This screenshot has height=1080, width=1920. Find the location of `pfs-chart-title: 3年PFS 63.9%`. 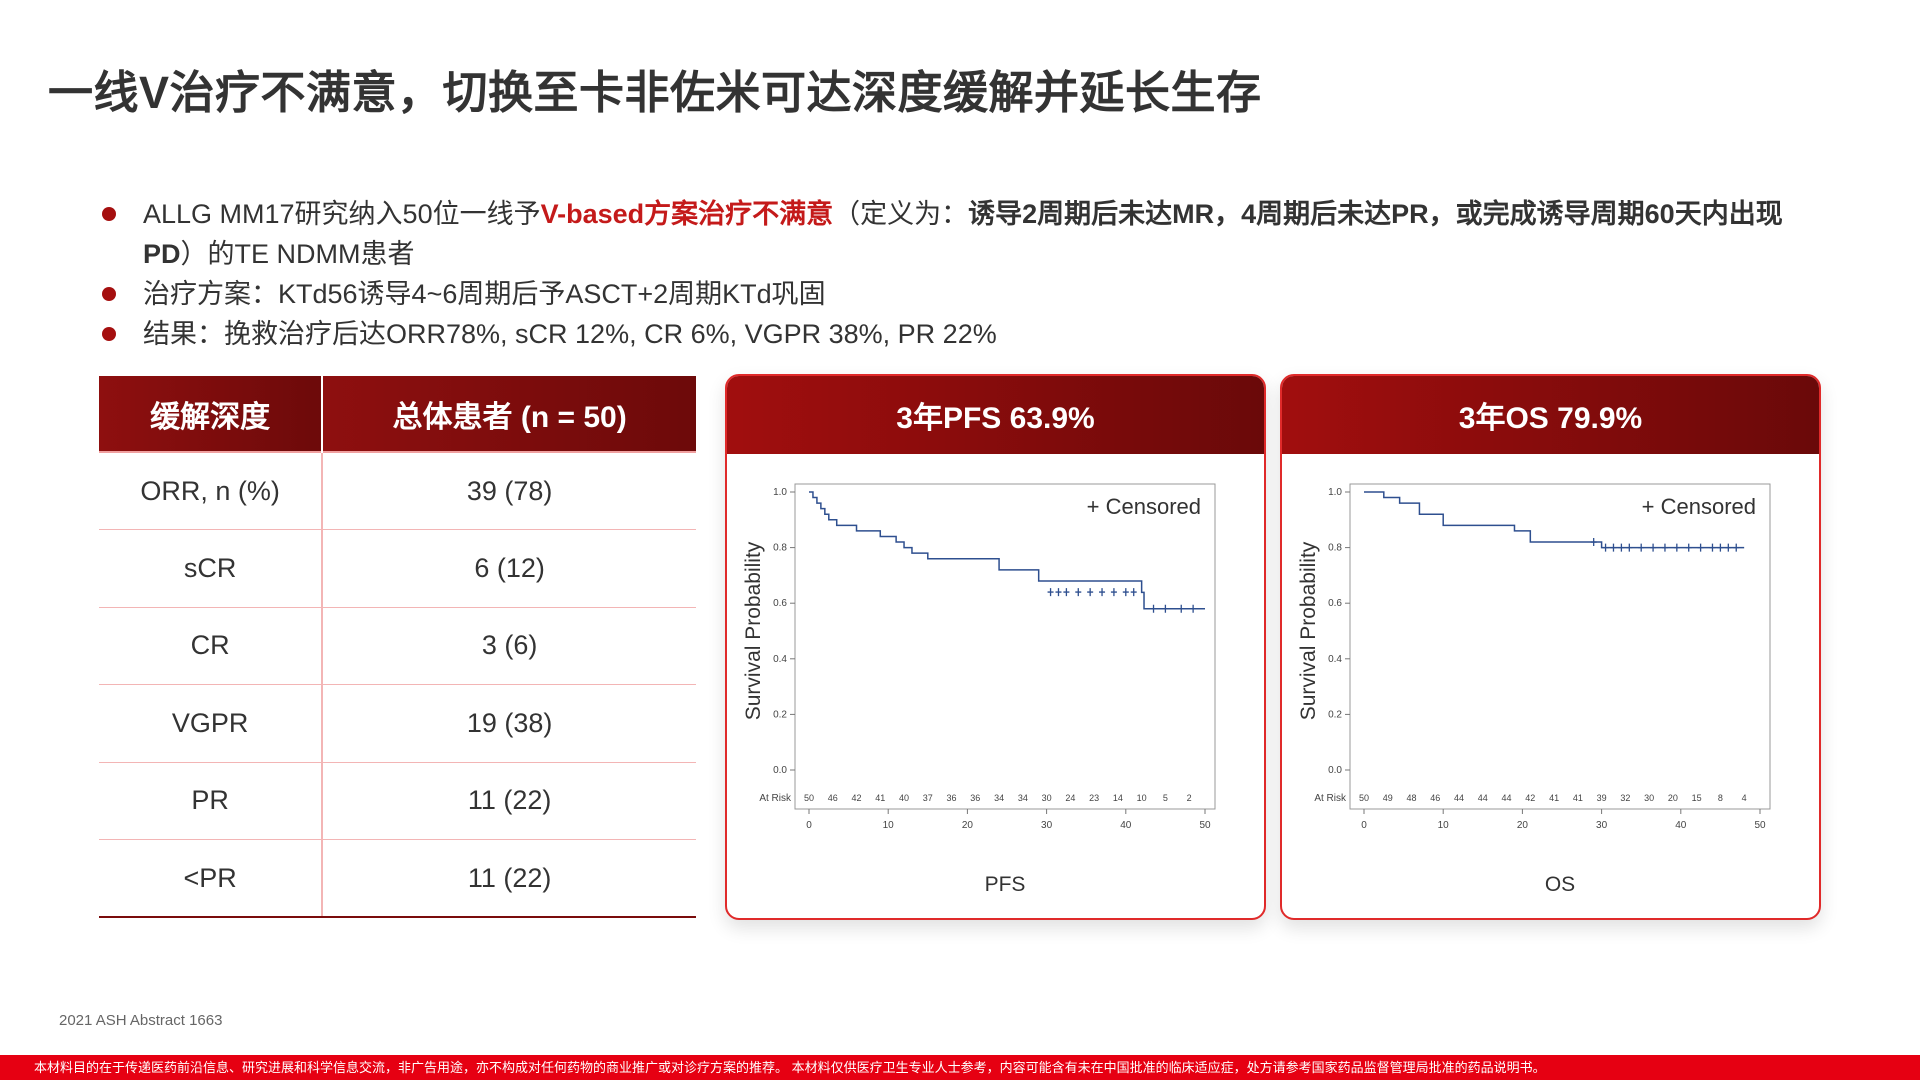

pfs-chart-title: 3年PFS 63.9% is located at coordinates (995, 415).